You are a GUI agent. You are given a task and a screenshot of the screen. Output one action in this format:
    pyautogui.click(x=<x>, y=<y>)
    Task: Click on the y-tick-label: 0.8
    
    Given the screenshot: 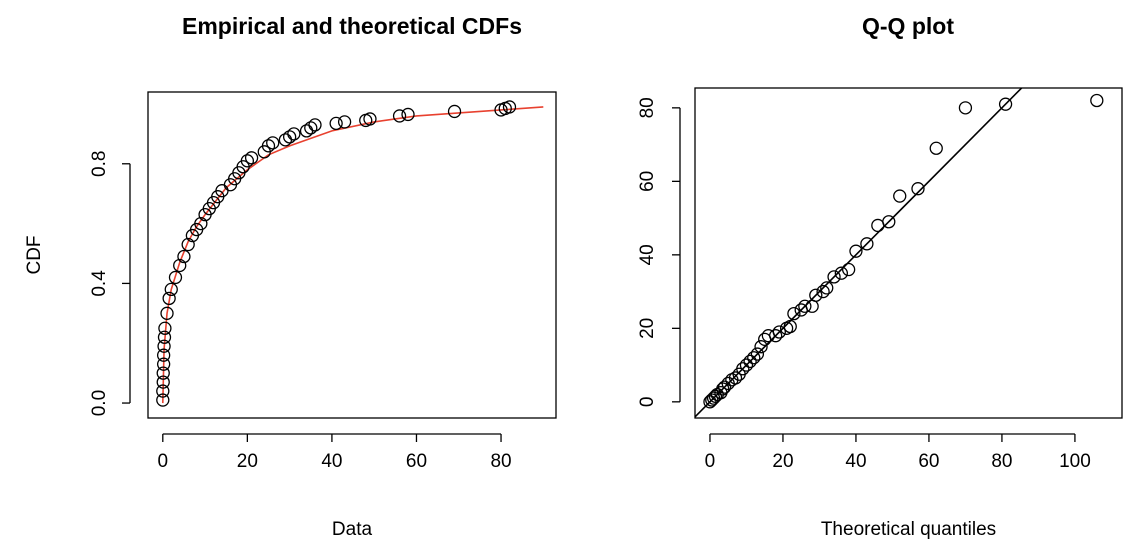 What is the action you would take?
    pyautogui.click(x=99, y=164)
    